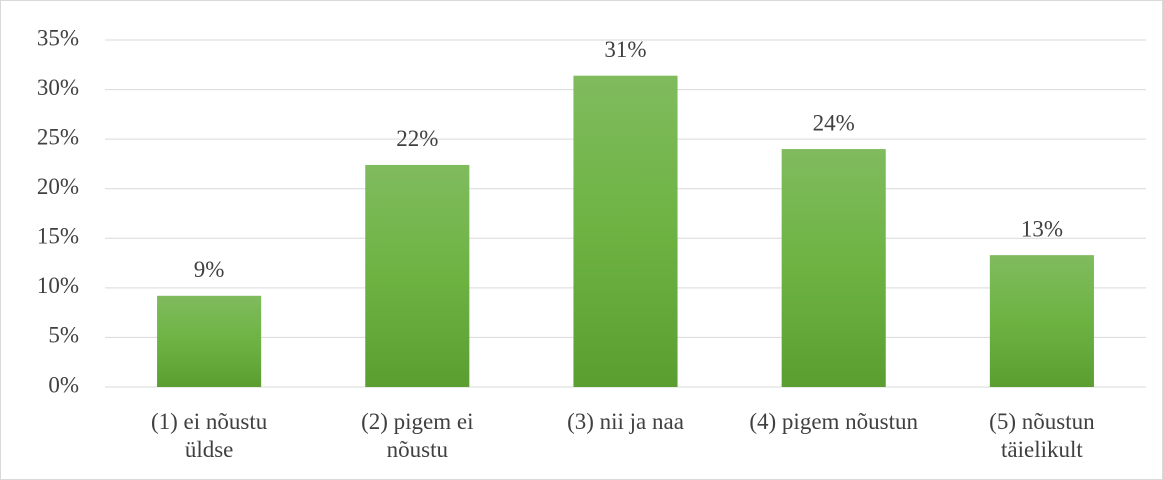 This screenshot has width=1163, height=480. Describe the element at coordinates (58, 37) in the screenshot. I see `y-tick-label: 35%` at that location.